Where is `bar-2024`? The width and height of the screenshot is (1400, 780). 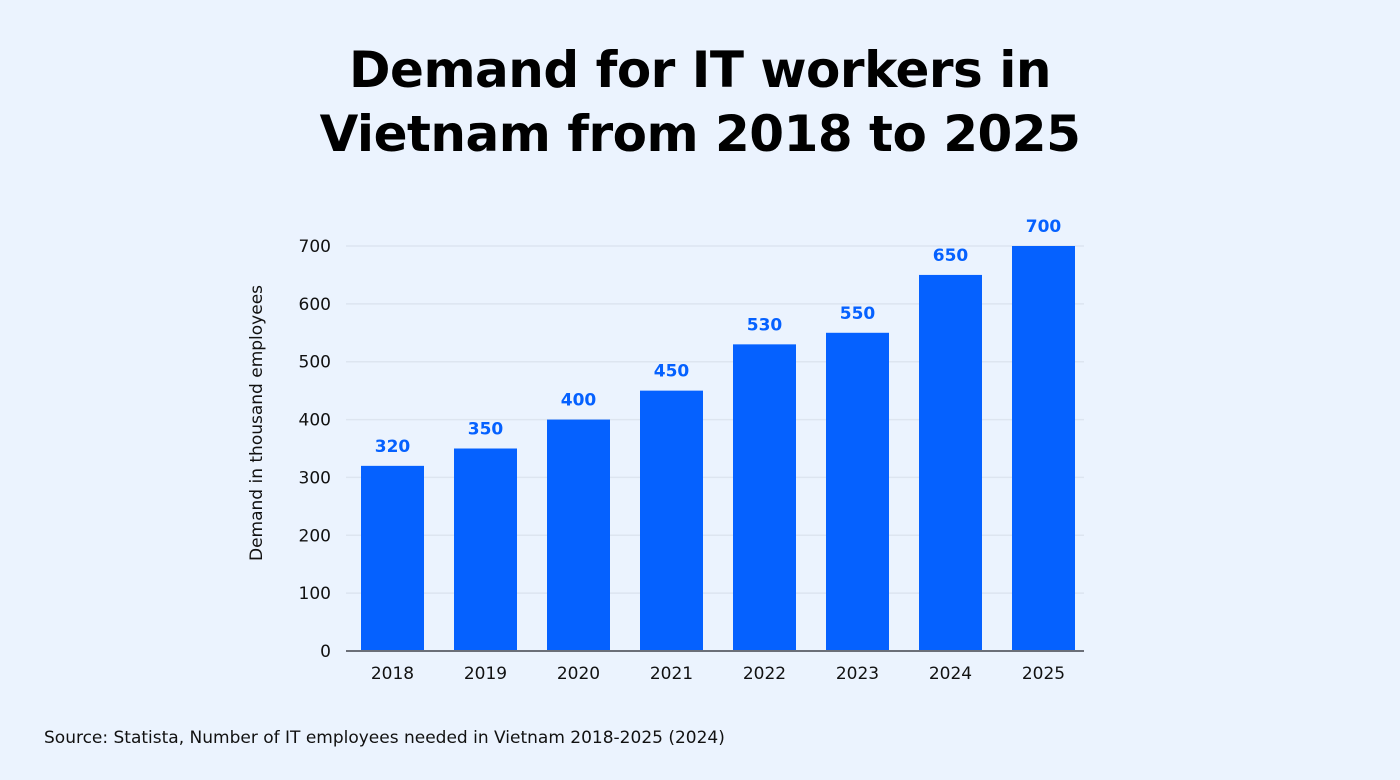 bar-2024 is located at coordinates (950, 462).